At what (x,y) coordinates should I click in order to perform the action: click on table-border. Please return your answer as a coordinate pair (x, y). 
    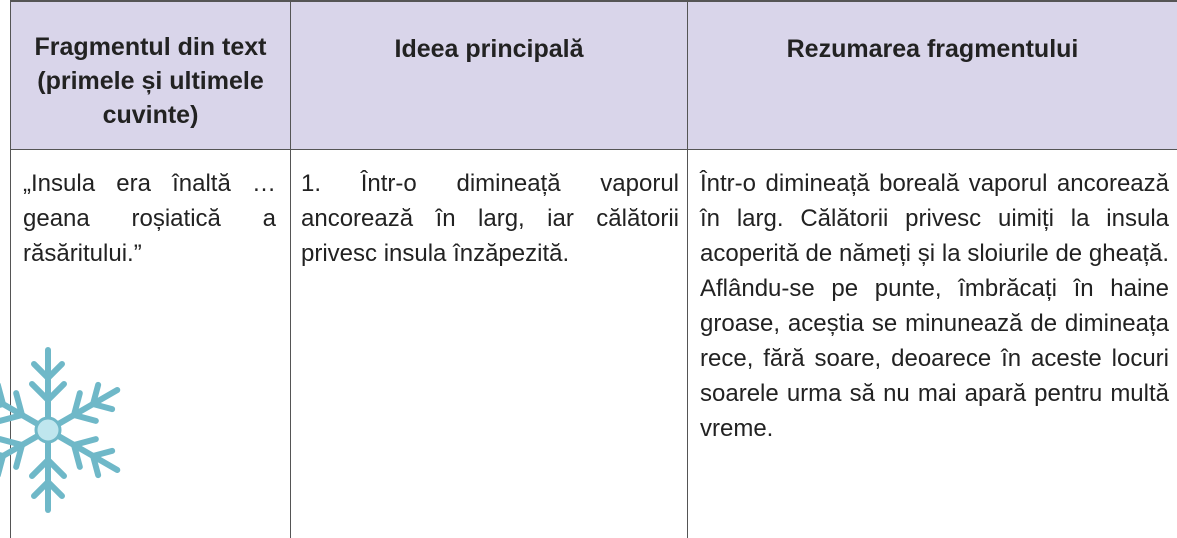
    Looking at the image, I should click on (593, 1).